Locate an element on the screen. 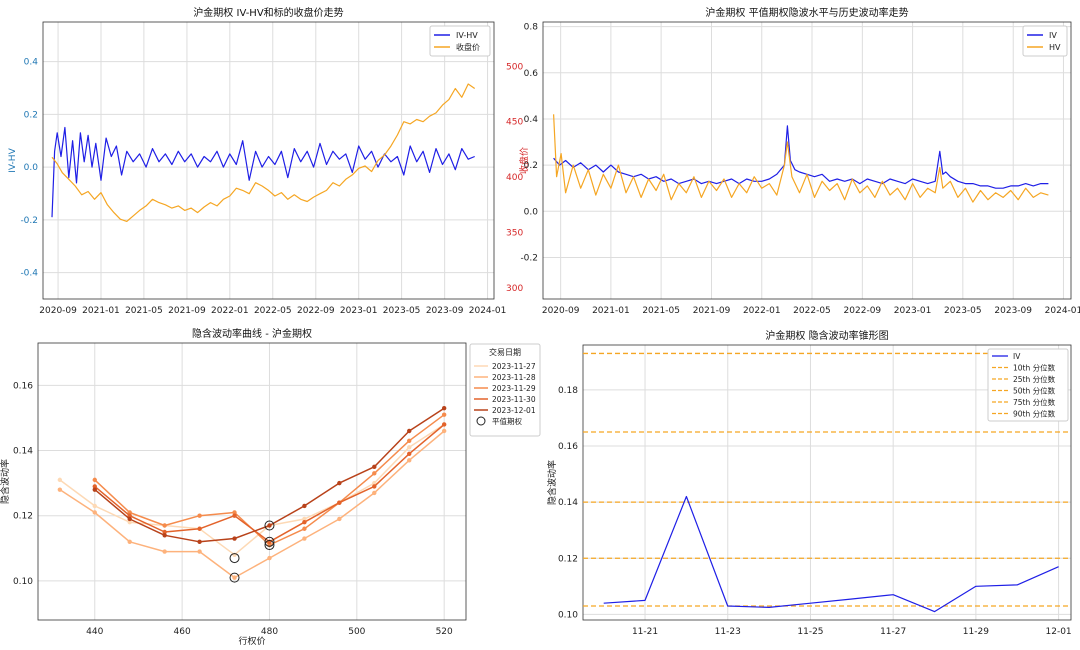  legend-swatch is located at coordinates (481, 421).